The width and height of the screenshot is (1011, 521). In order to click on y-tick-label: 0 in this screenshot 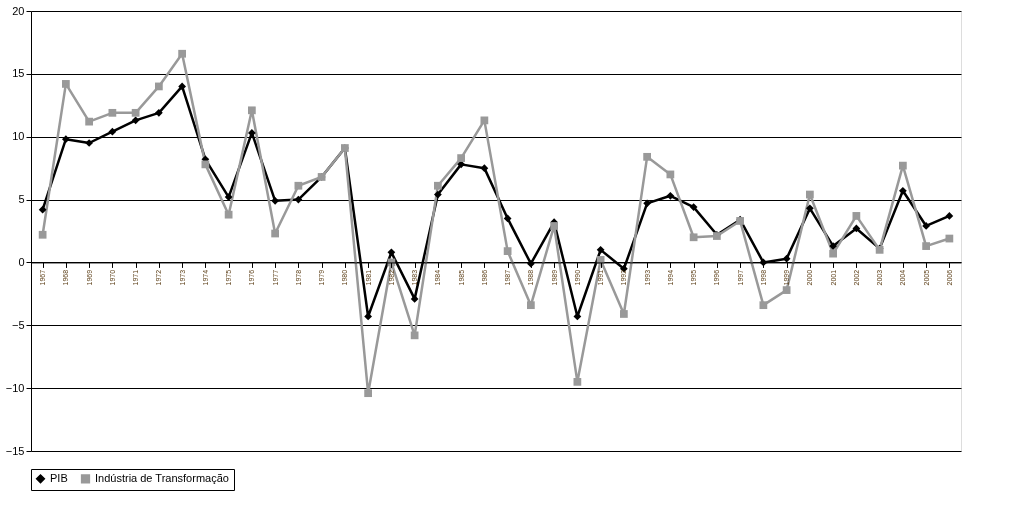, I will do `click(21, 261)`.